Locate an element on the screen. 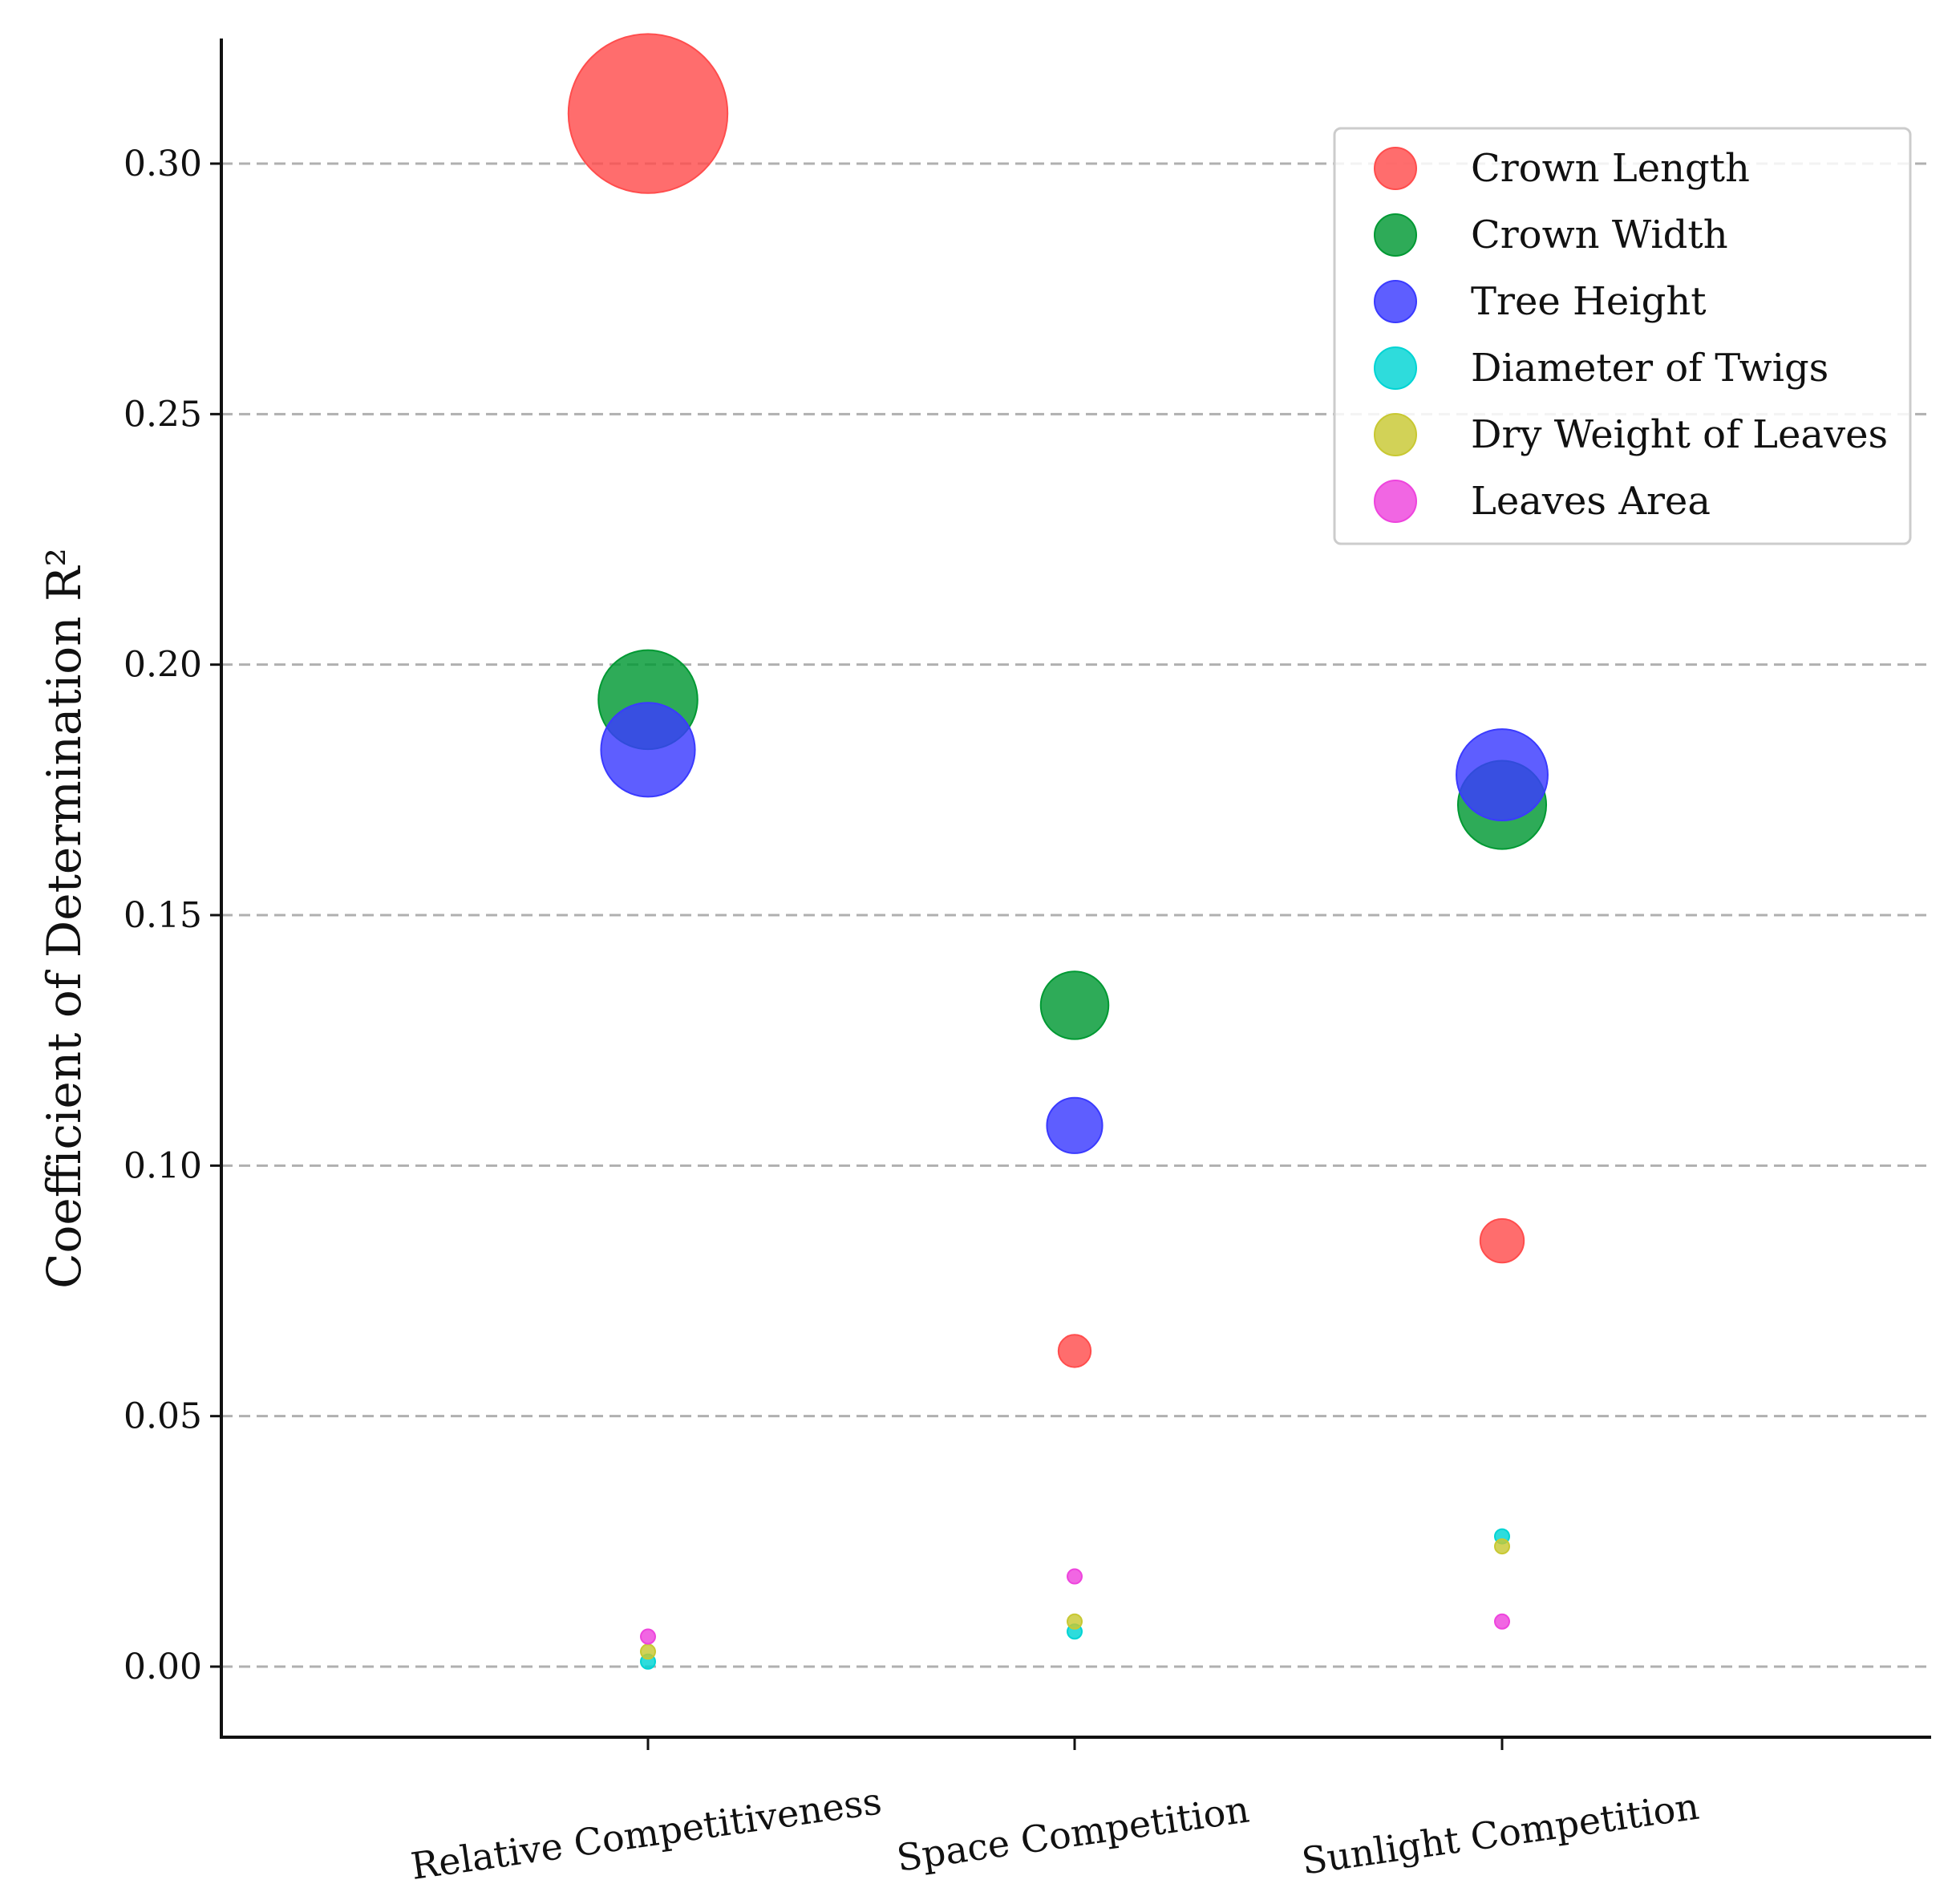  y-tick-label: 0.05 is located at coordinates (163, 1416).